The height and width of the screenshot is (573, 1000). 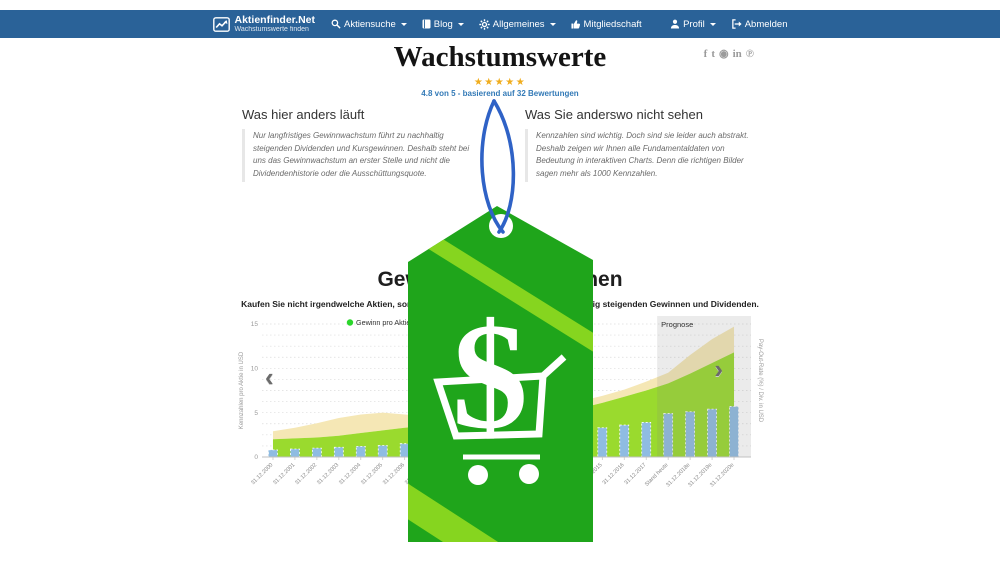 What do you see at coordinates (460, 474) in the screenshot?
I see `x-axis-label: 31.12.2009` at bounding box center [460, 474].